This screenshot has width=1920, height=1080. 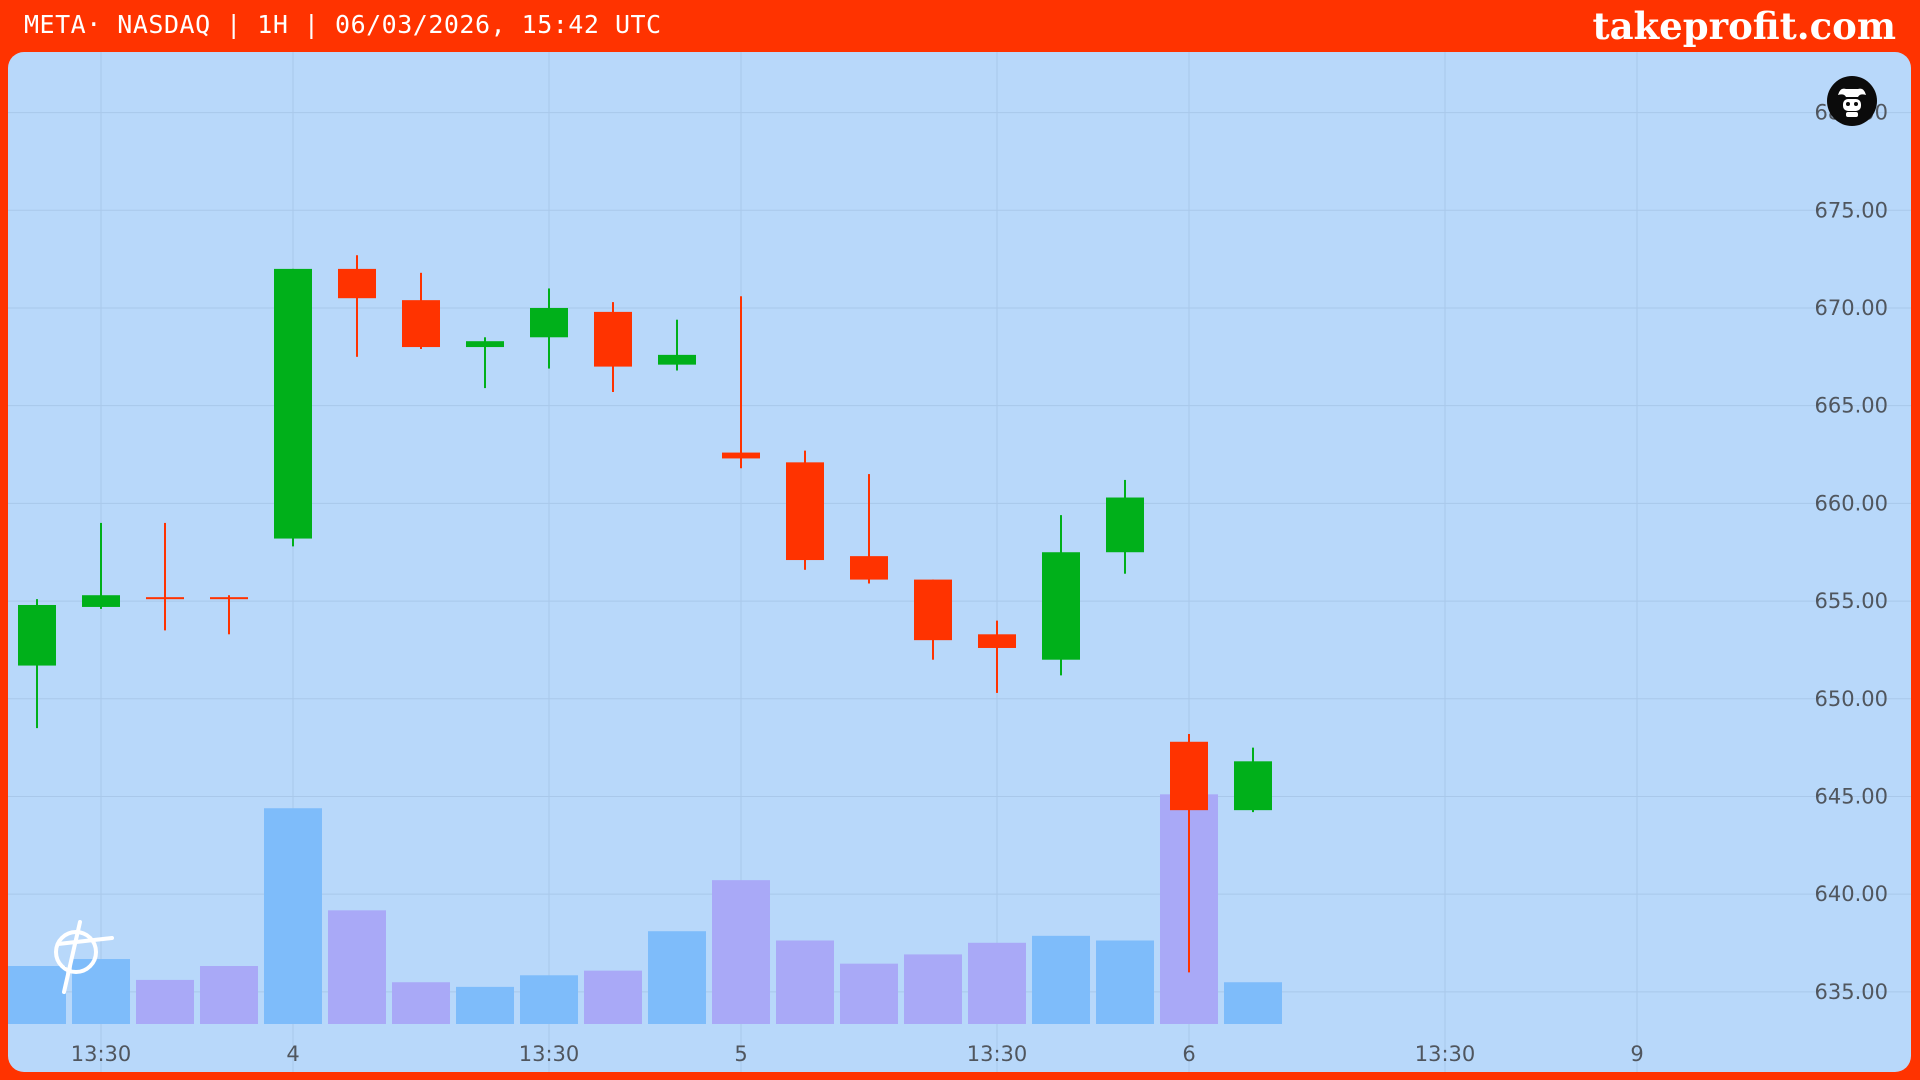 What do you see at coordinates (1851, 601) in the screenshot?
I see `y-tick-label: 655.00` at bounding box center [1851, 601].